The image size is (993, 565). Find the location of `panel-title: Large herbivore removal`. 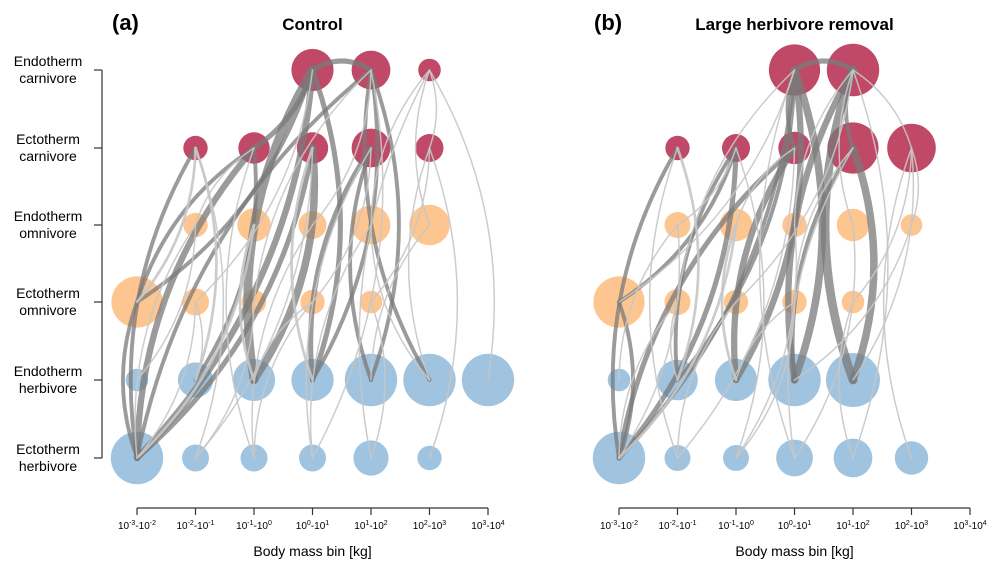

panel-title: Large herbivore removal is located at coordinates (794, 24).